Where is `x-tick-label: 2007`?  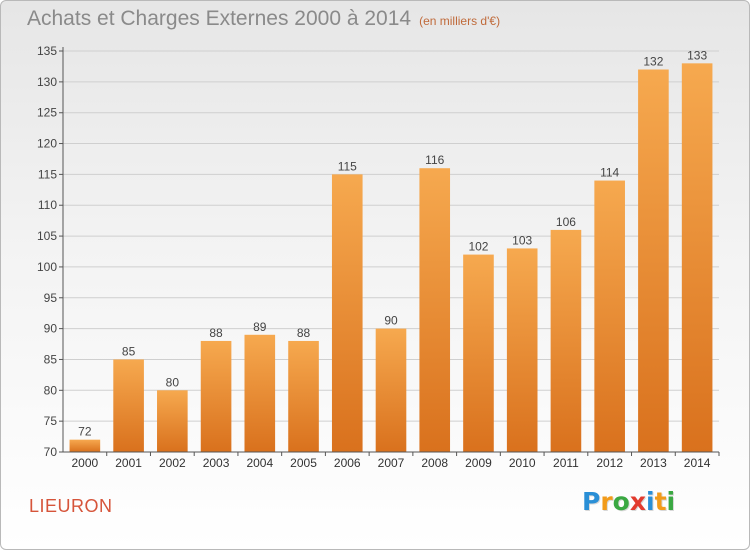 x-tick-label: 2007 is located at coordinates (391, 463).